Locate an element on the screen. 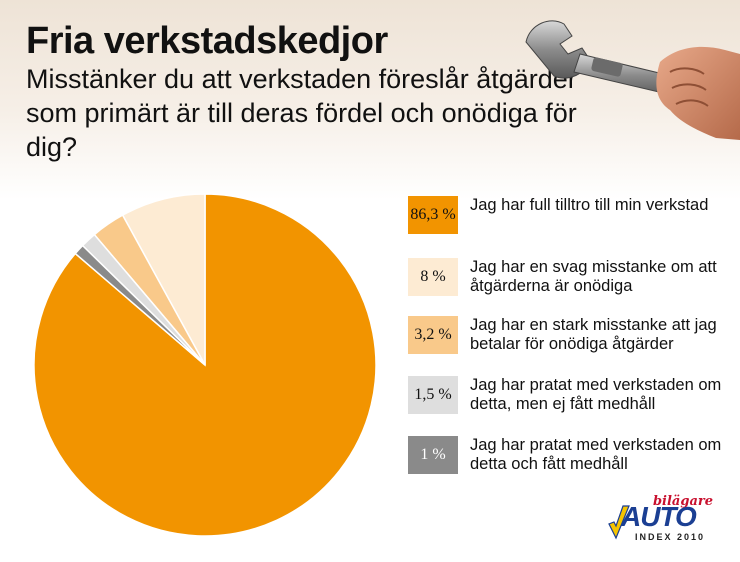 This screenshot has width=740, height=562. legend-value: 86,3 % is located at coordinates (433, 214).